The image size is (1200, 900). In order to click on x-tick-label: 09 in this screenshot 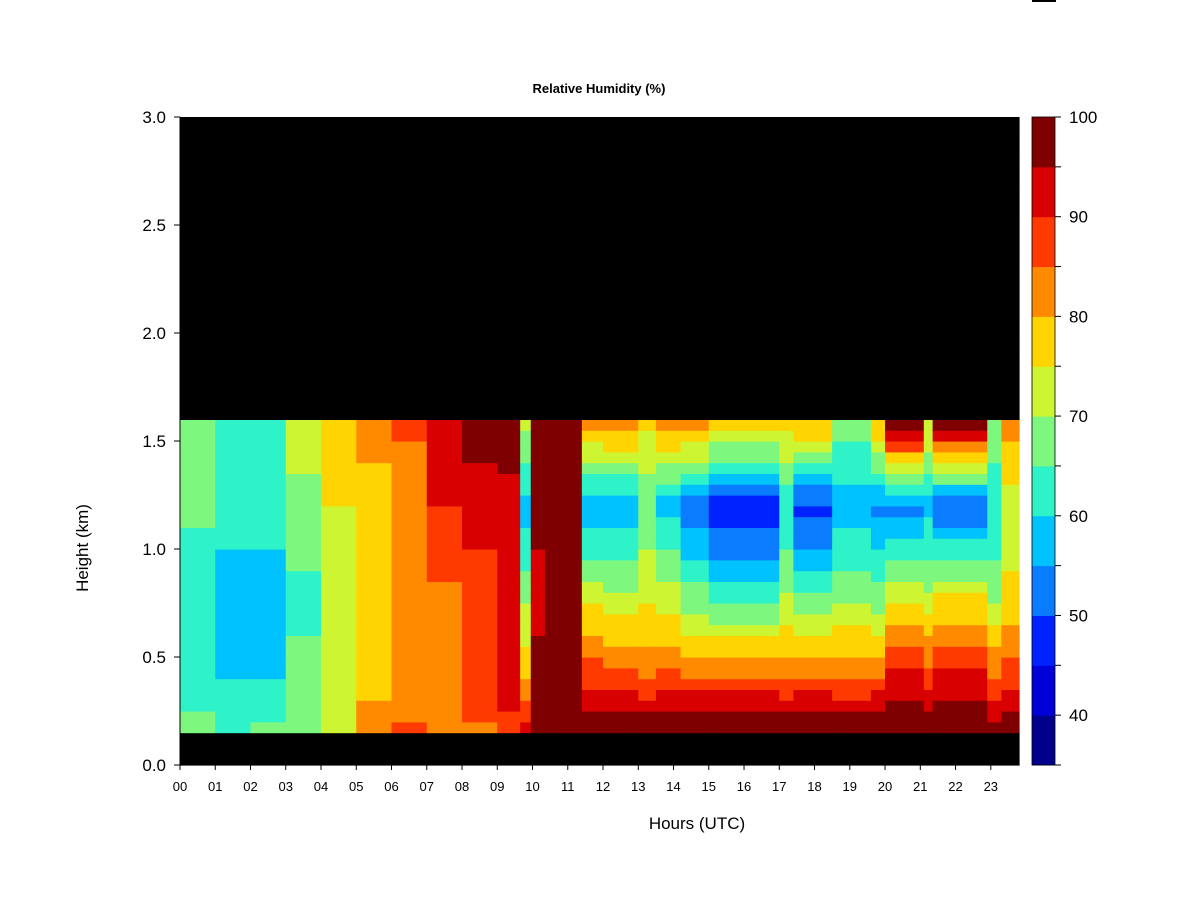, I will do `click(497, 786)`.